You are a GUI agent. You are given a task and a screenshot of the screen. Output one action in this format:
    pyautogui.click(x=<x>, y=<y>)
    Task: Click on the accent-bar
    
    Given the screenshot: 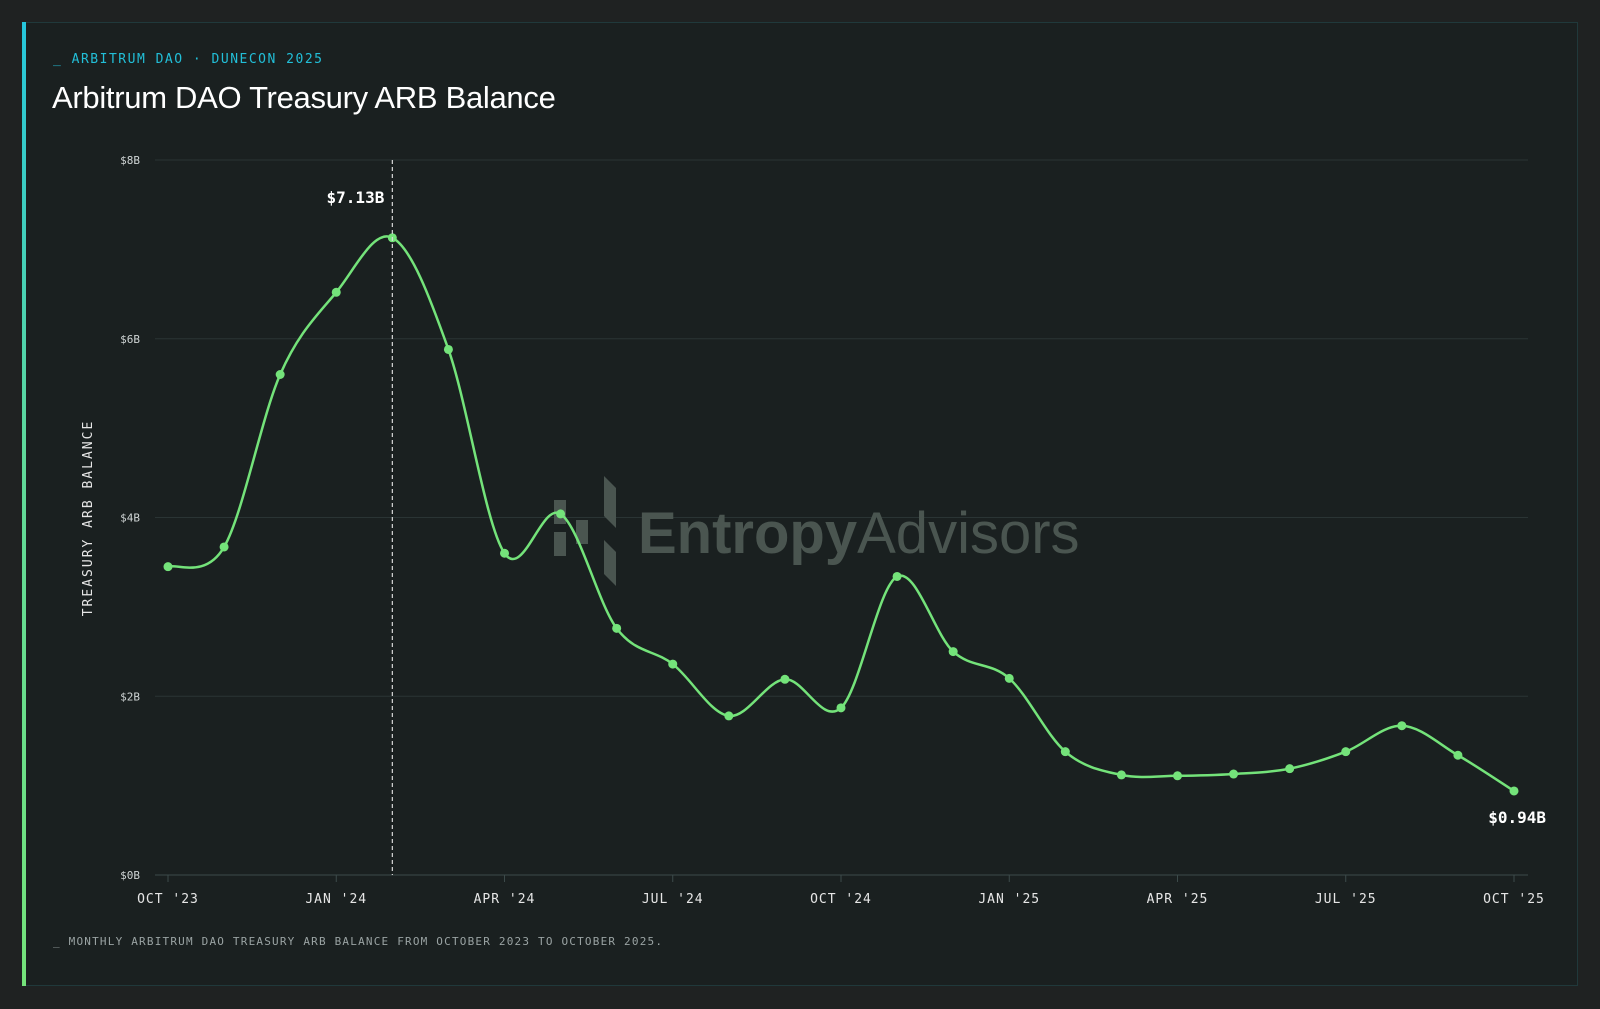 What is the action you would take?
    pyautogui.click(x=24, y=504)
    